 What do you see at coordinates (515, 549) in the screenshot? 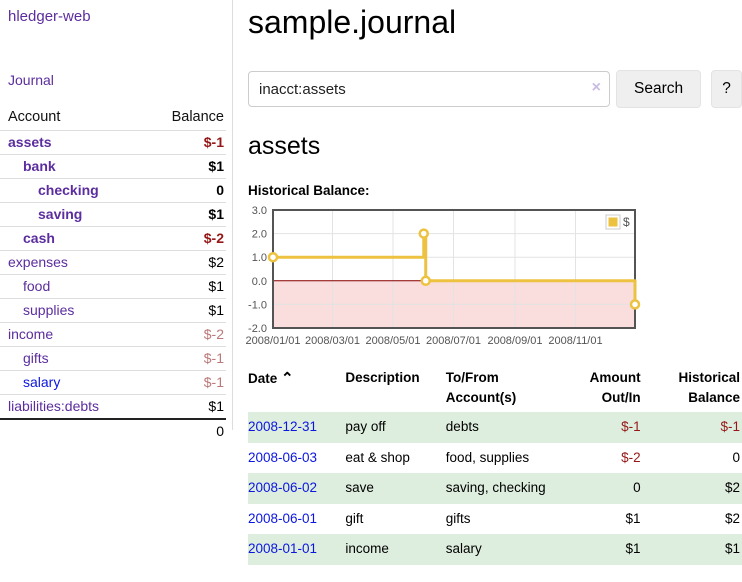
I see `transaction-accounts: salary` at bounding box center [515, 549].